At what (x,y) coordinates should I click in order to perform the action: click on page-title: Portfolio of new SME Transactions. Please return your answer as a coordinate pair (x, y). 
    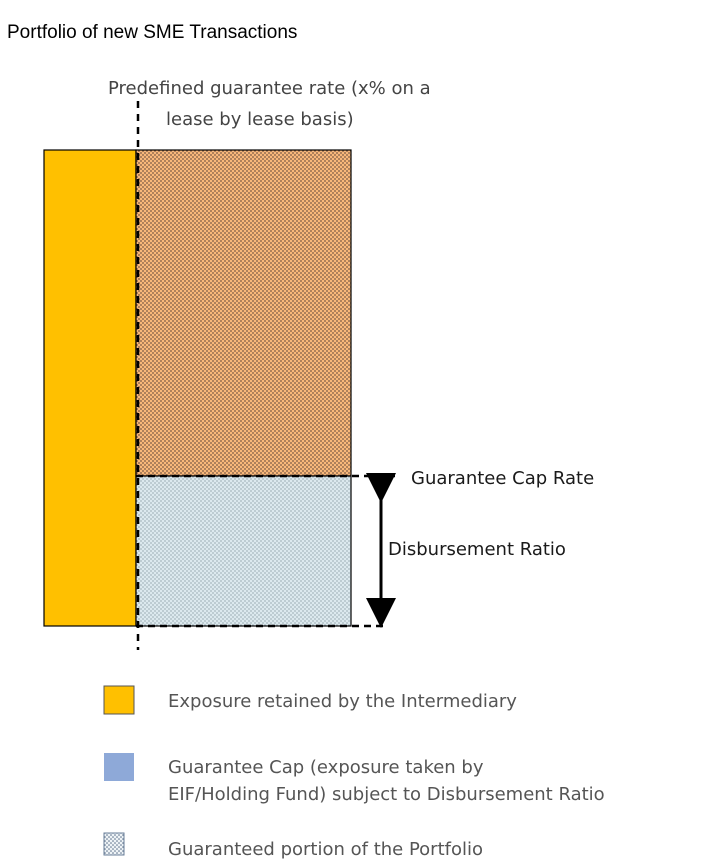
    Looking at the image, I should click on (152, 32).